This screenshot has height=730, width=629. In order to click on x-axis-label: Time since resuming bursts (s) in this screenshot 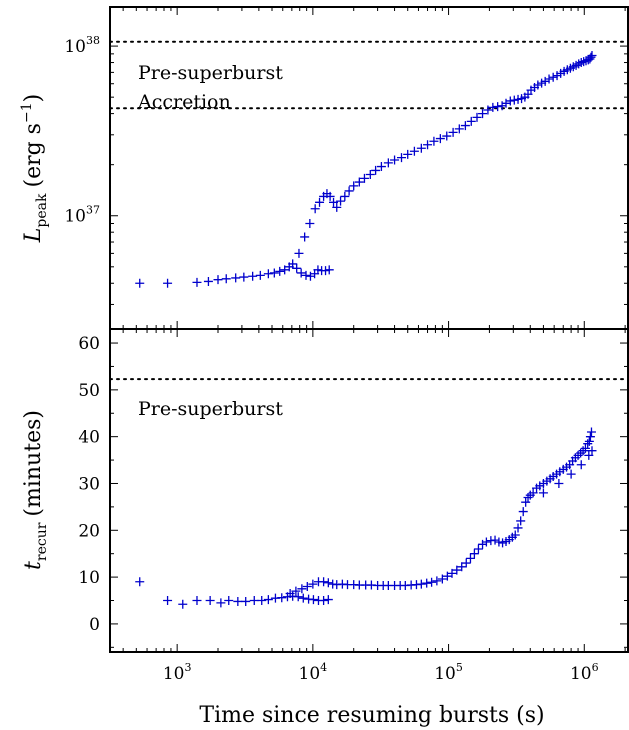, I will do `click(371, 715)`.